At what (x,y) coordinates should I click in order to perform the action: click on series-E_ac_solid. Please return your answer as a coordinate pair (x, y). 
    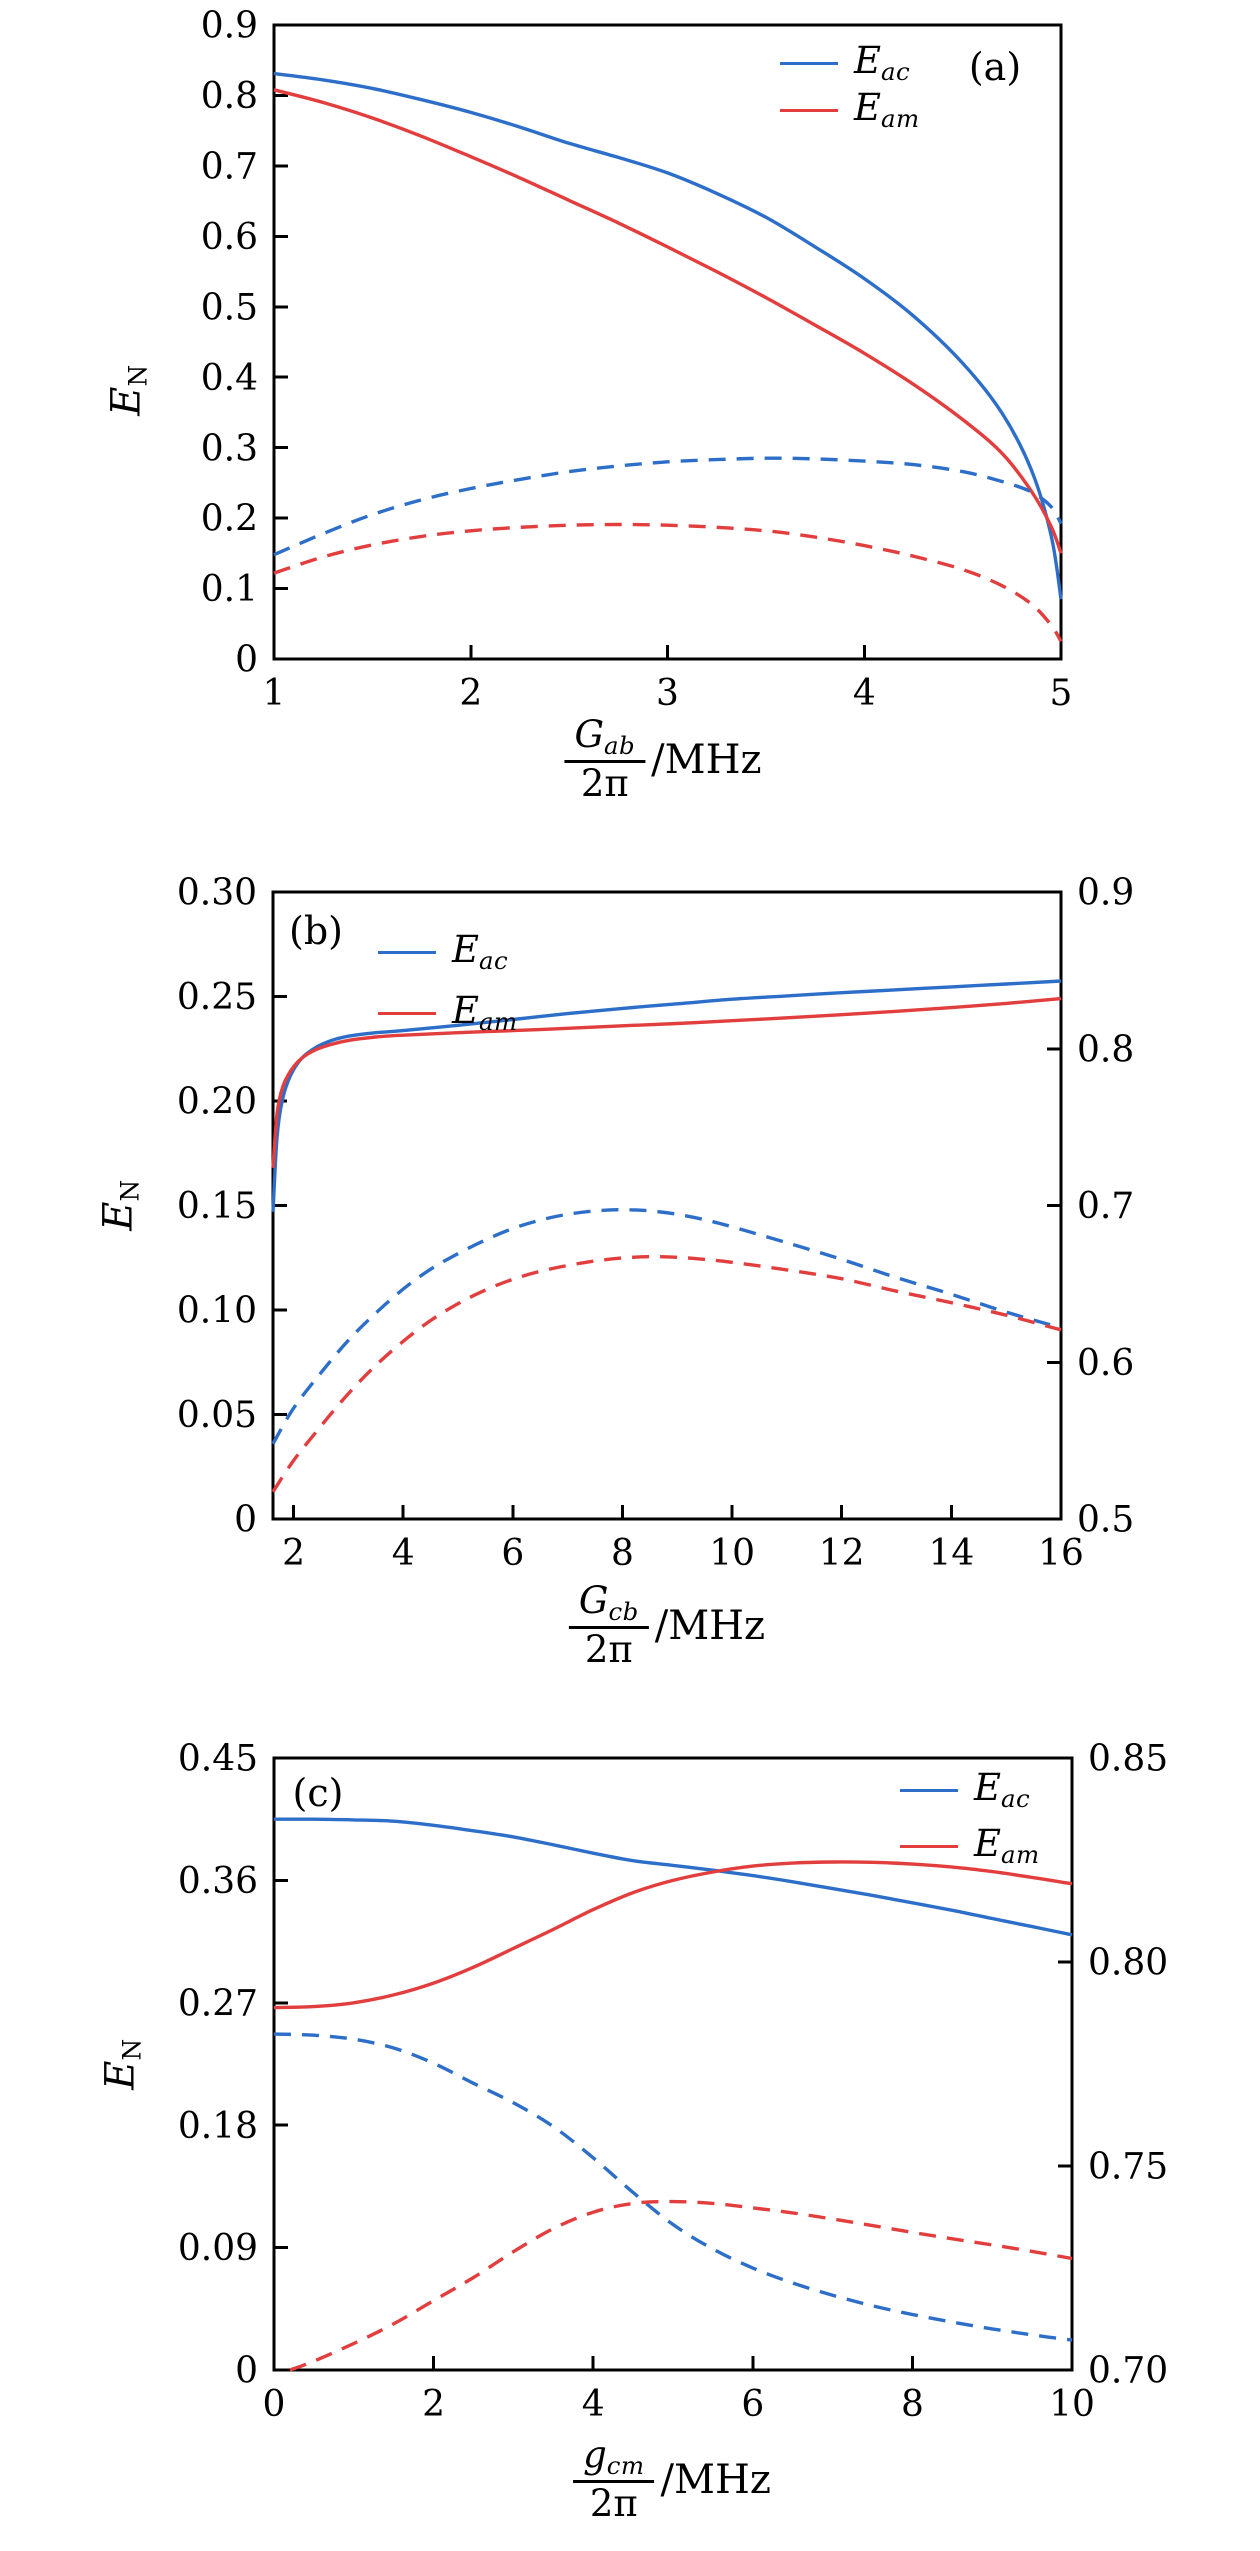
    Looking at the image, I should click on (668, 335).